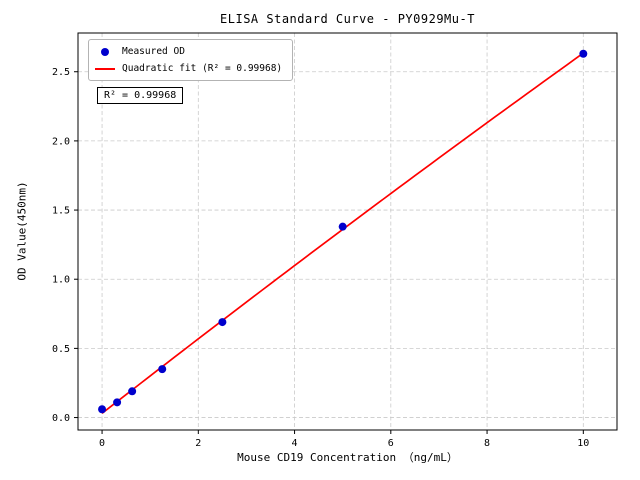 The width and height of the screenshot is (640, 480). I want to click on y-tick-label: 2.0, so click(61, 141).